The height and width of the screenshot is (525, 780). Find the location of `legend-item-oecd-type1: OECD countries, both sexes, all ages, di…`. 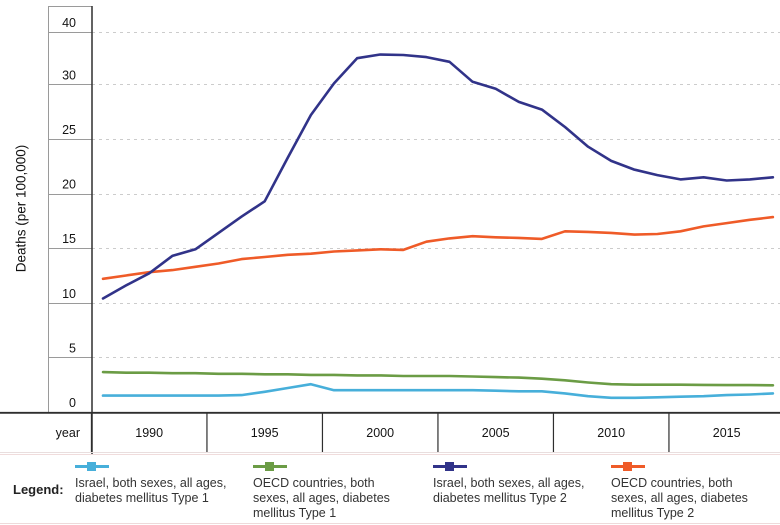

legend-item-oecd-type1: OECD countries, both sexes, all ages, di… is located at coordinates (333, 491).